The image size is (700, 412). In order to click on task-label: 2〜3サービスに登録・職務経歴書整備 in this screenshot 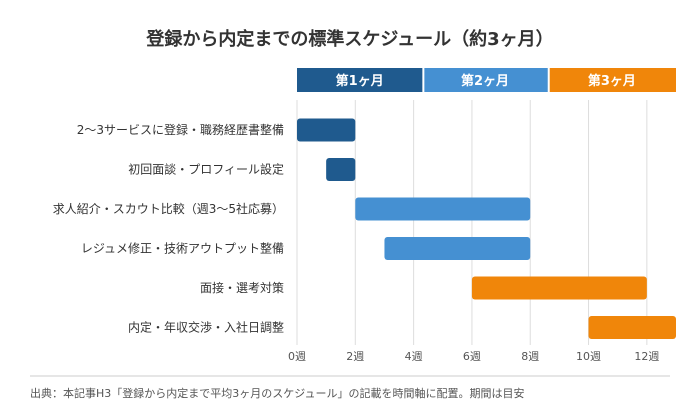, I will do `click(180, 129)`.